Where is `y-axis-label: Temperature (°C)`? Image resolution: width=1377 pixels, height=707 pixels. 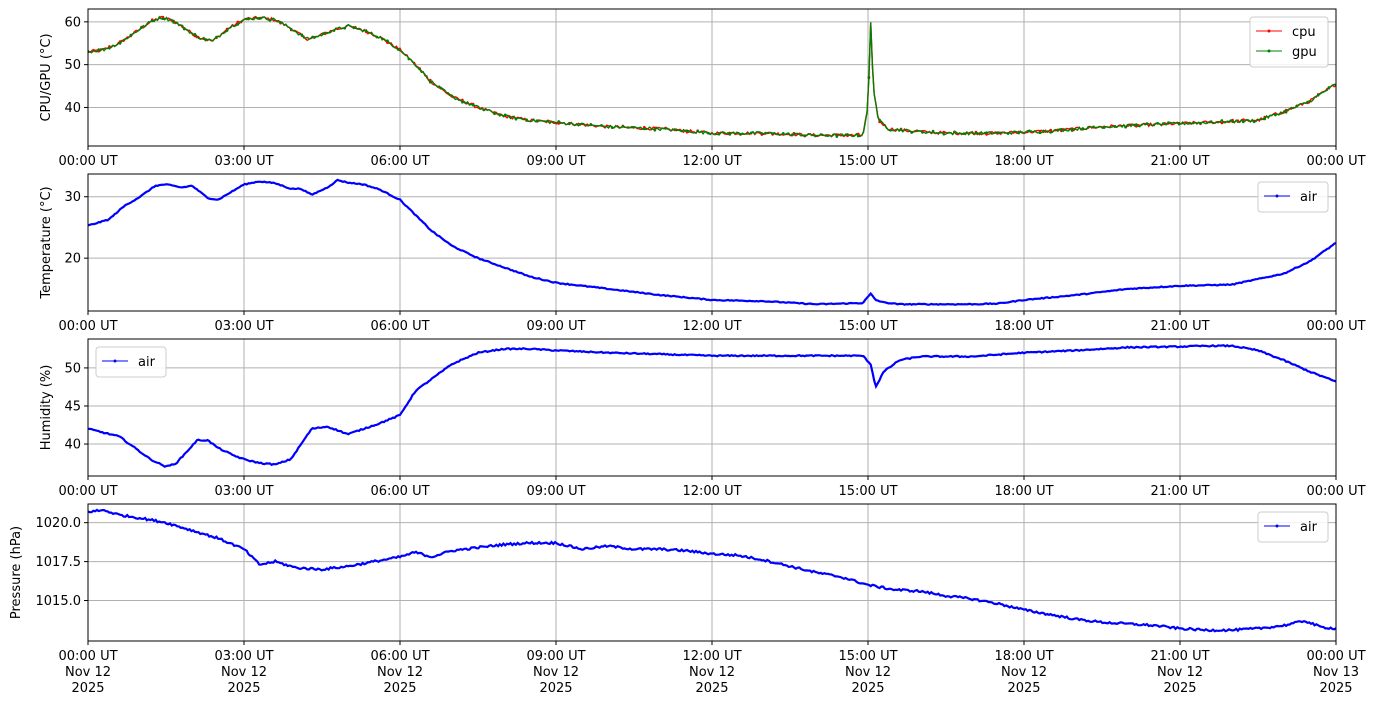 y-axis-label: Temperature (°C) is located at coordinates (46, 242).